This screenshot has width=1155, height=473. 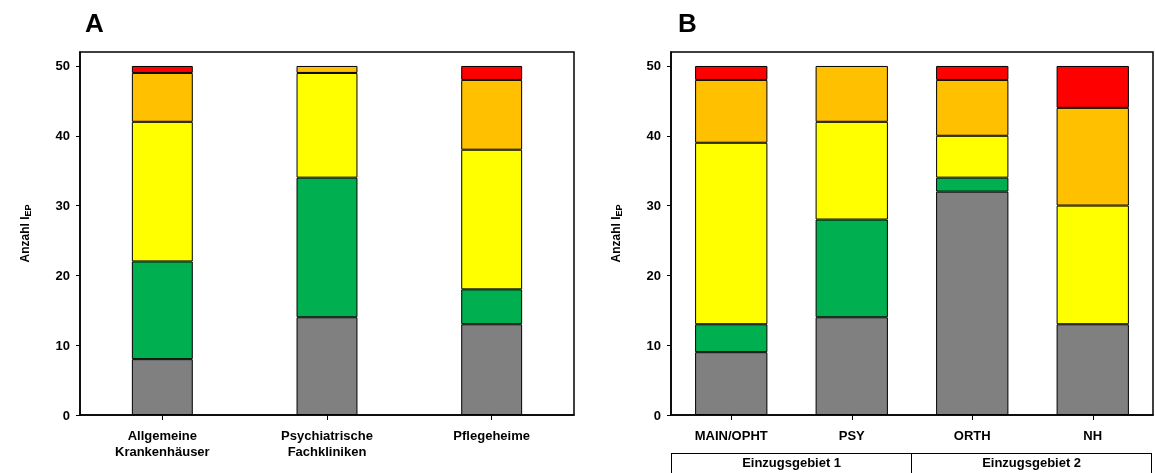 What do you see at coordinates (162, 443) in the screenshot?
I see `x-tick-label: Allgemeine Krankenhäuser` at bounding box center [162, 443].